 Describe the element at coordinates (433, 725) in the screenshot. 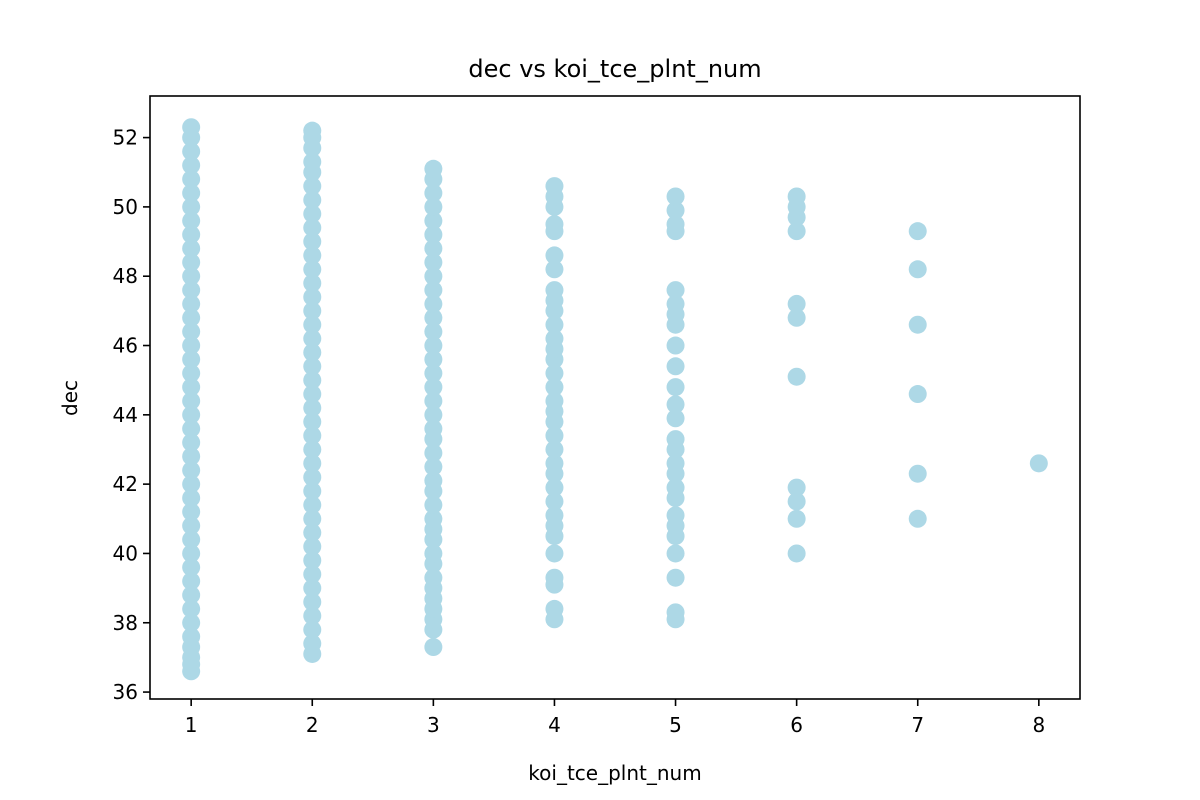

I see `x-tick-label: 3` at that location.